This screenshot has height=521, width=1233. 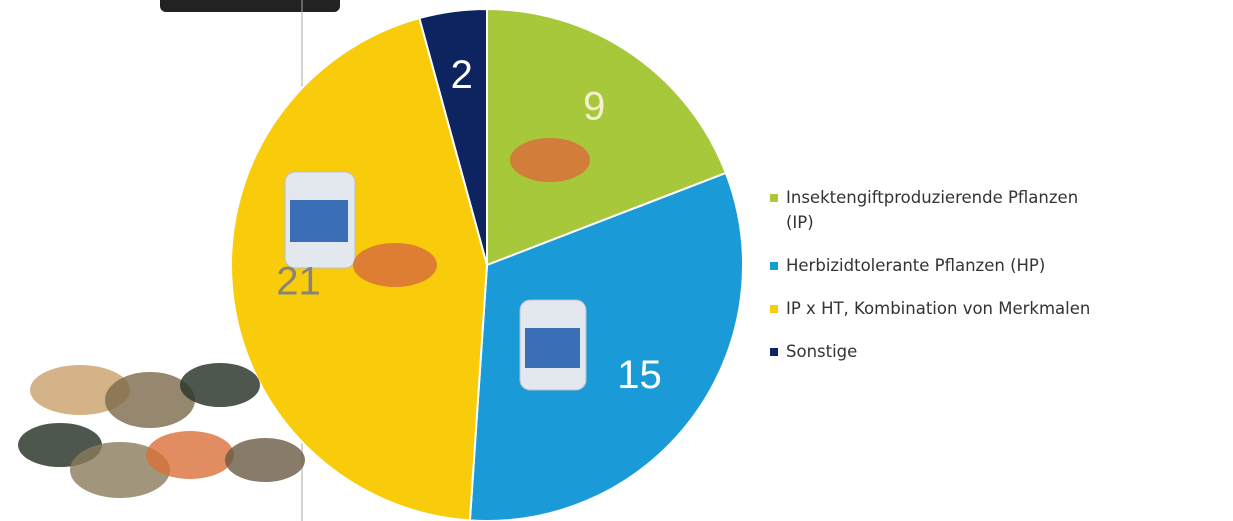 I want to click on data-label: 2, so click(x=462, y=75).